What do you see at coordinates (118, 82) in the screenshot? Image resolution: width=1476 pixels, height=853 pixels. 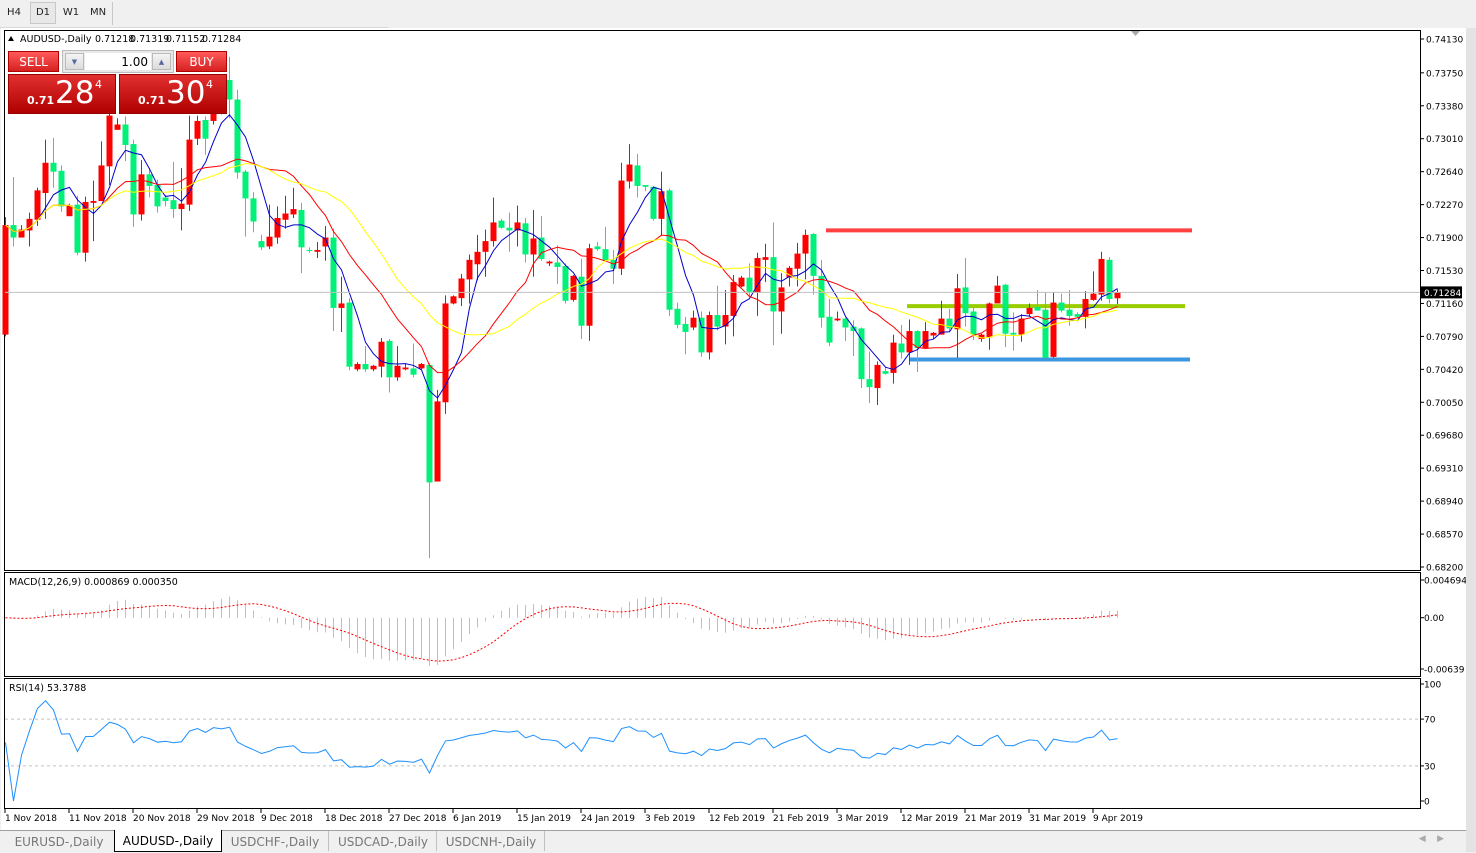 I see `one-click-trading-panel: SELL ▼ ▲ BUY 0.71 28 4 0.71 30 4` at bounding box center [118, 82].